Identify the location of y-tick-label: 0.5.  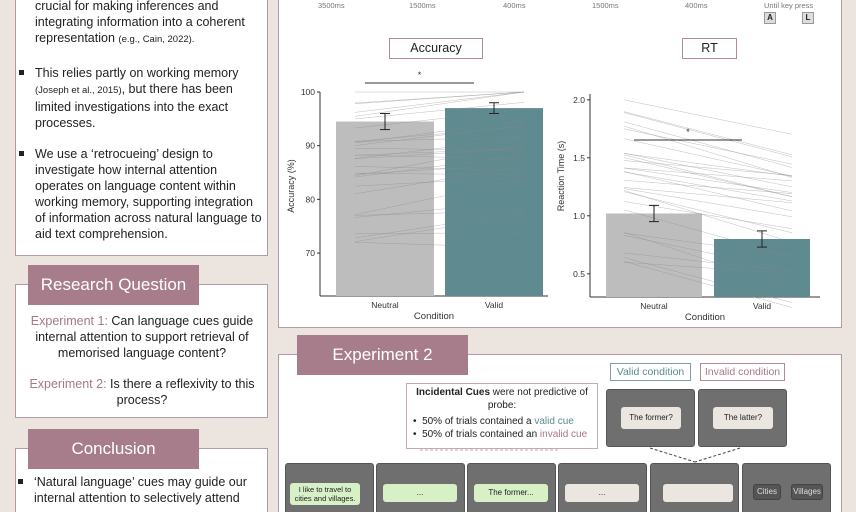
(579, 274).